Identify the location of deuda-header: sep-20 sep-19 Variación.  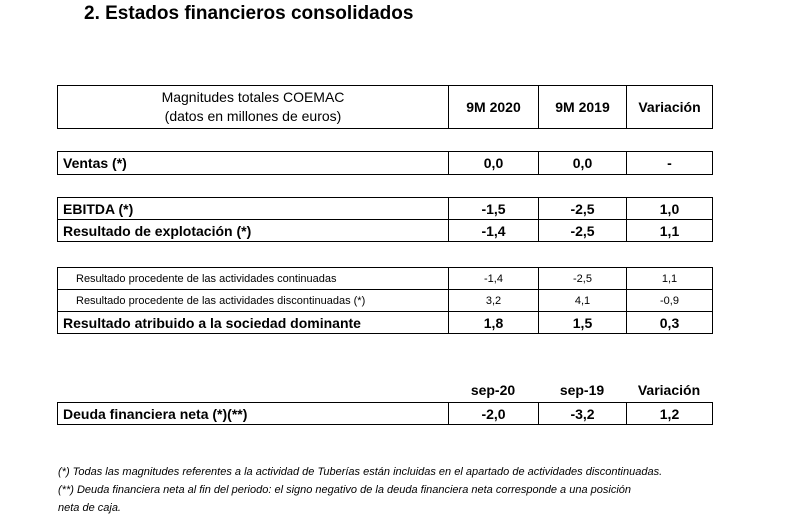
(384, 390).